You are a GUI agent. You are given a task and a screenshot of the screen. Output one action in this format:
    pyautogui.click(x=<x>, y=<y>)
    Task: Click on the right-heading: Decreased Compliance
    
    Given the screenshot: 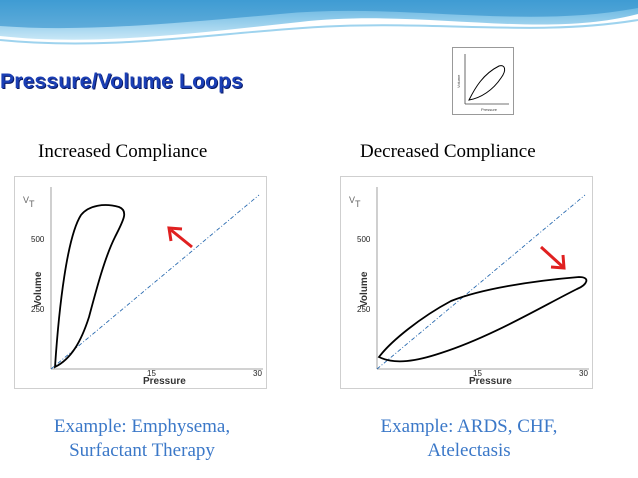 What is the action you would take?
    pyautogui.click(x=448, y=151)
    